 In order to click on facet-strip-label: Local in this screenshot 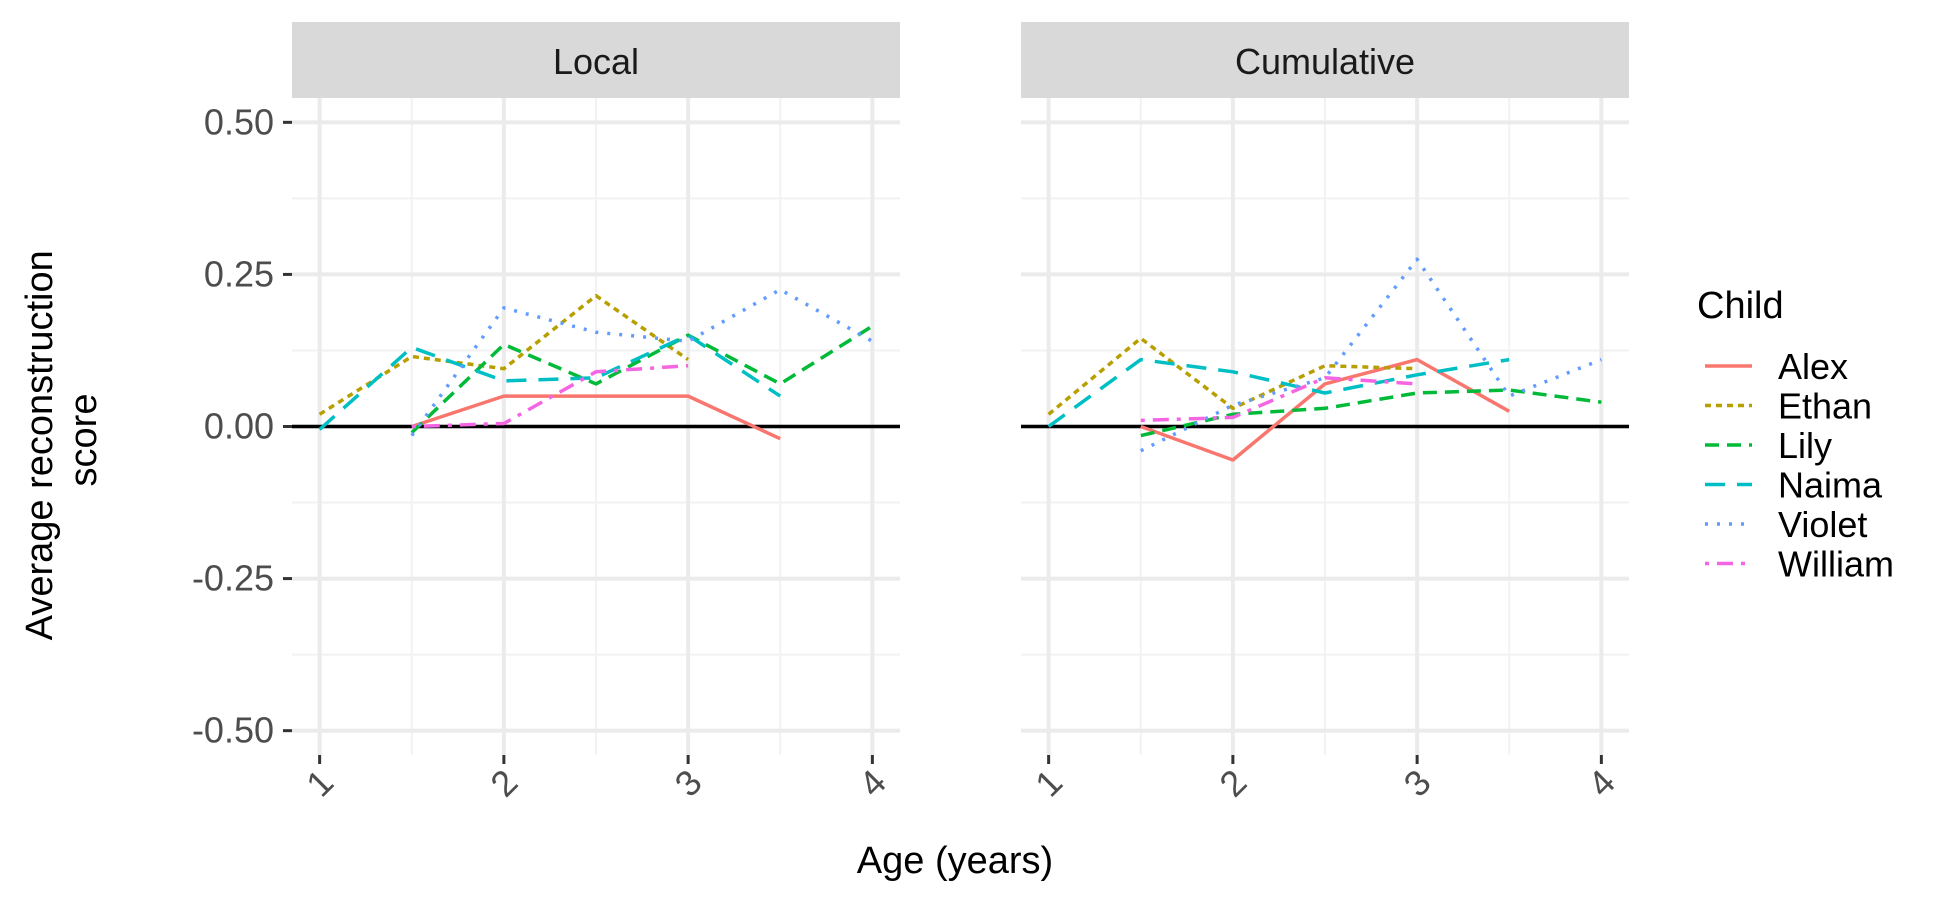, I will do `click(596, 61)`.